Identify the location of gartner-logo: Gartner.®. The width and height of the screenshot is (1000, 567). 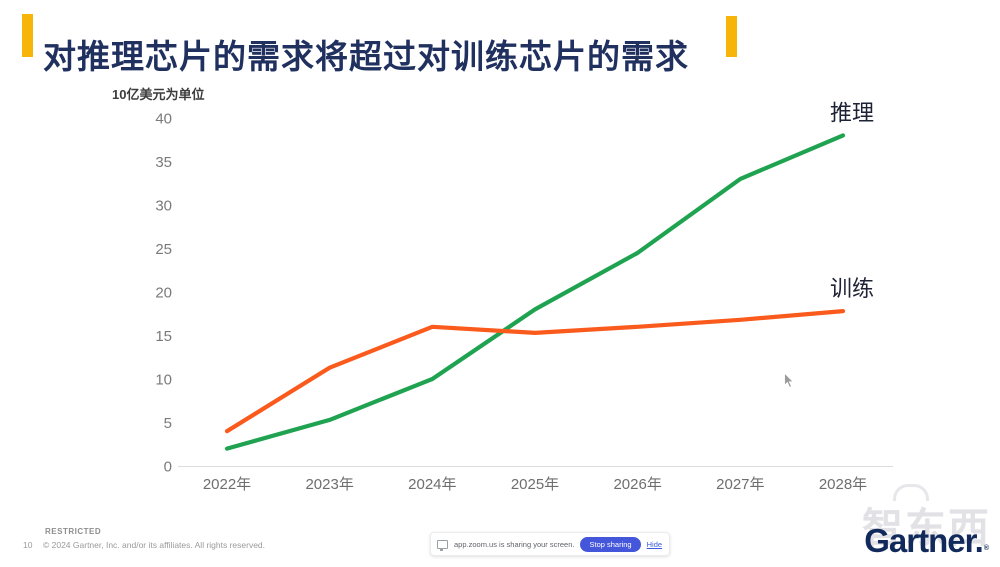
(926, 541).